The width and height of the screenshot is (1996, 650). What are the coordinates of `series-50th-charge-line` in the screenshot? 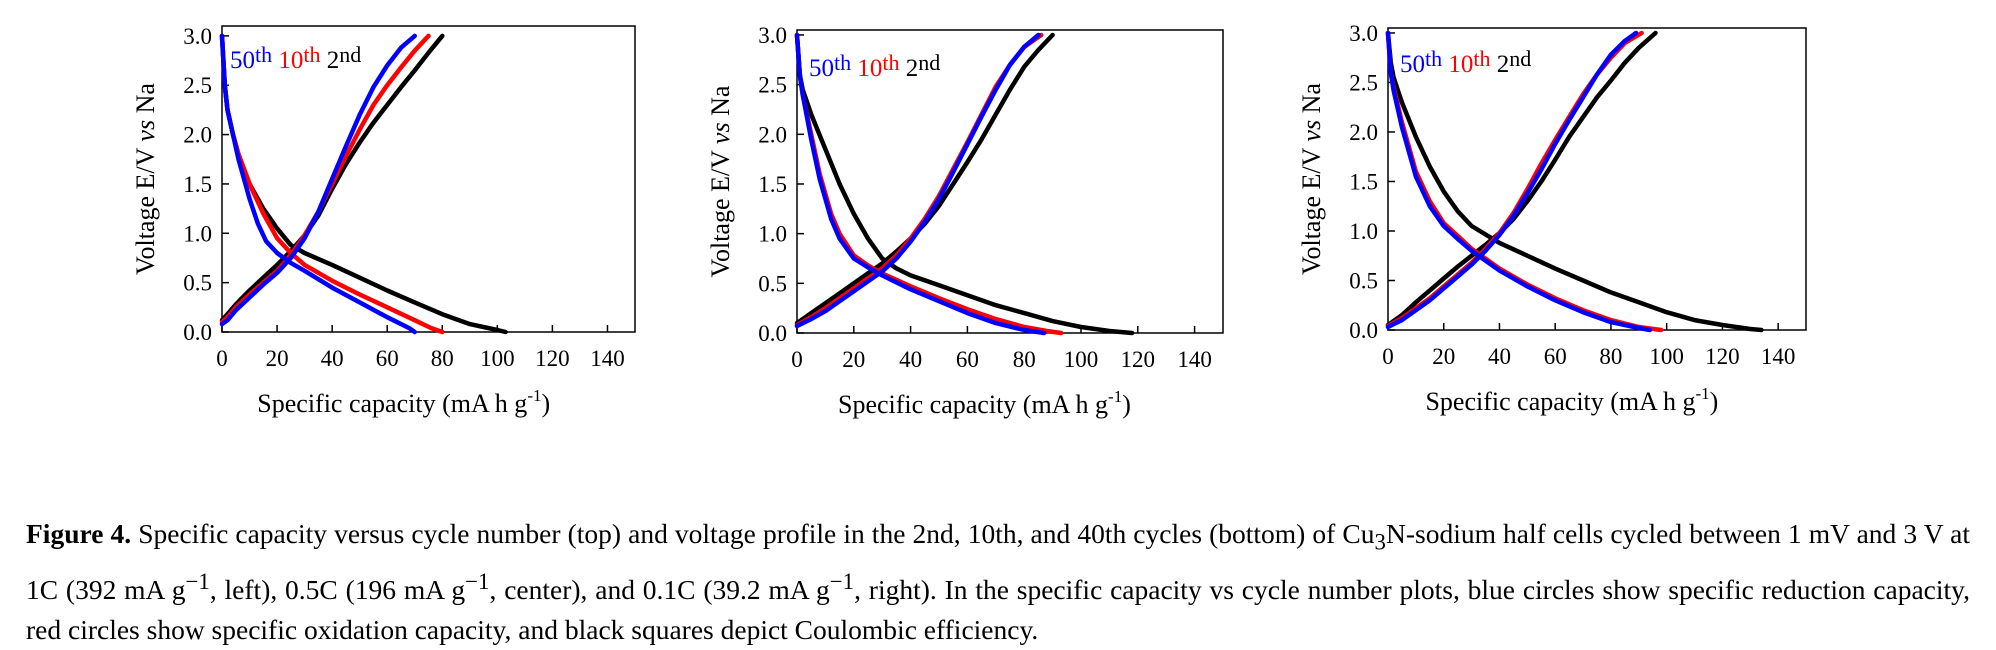 It's located at (1512, 180).